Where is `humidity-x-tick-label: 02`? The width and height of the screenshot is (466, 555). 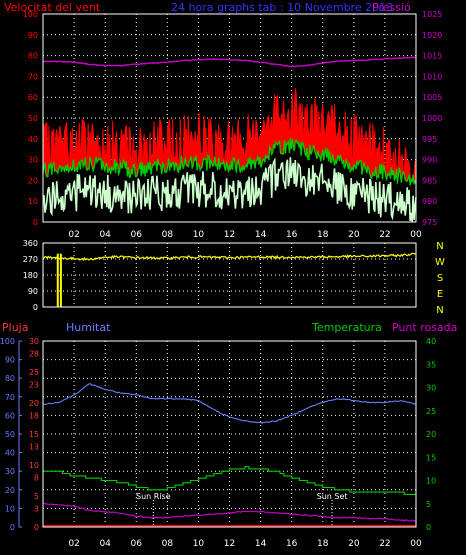
humidity-x-tick-label: 02 is located at coordinates (73, 544).